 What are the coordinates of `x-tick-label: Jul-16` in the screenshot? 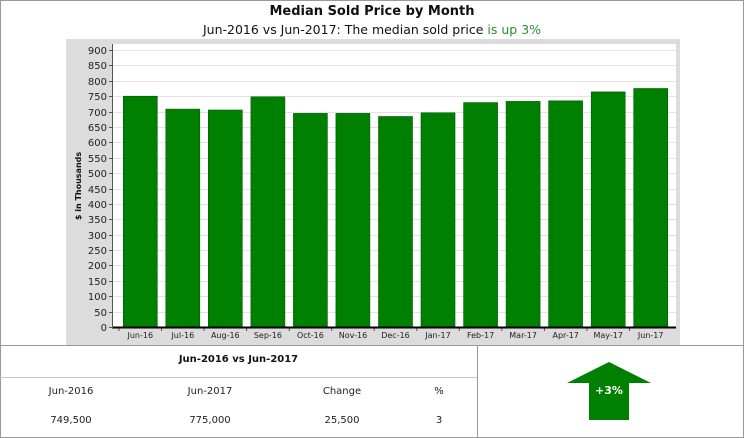 It's located at (182, 335).